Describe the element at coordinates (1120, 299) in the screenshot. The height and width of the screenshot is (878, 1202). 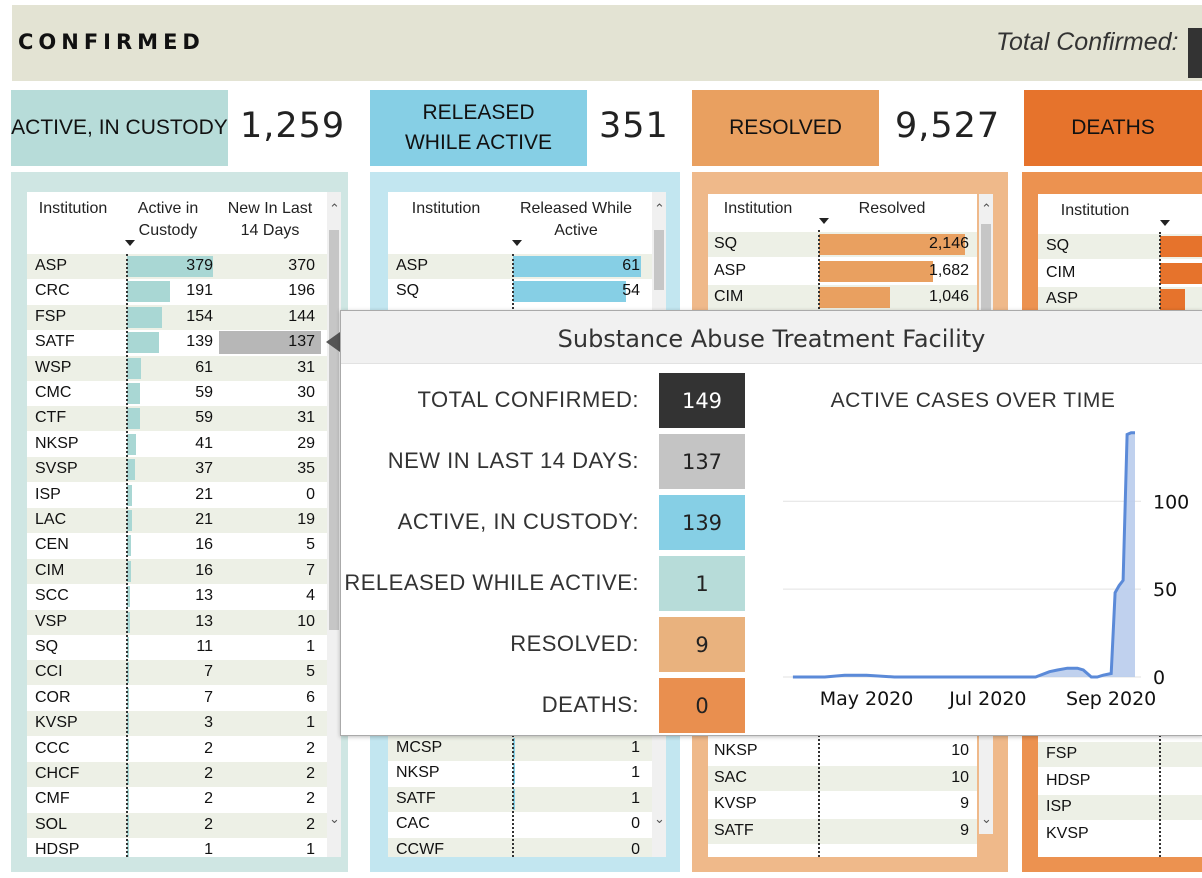
I see `table-row: ASP` at that location.